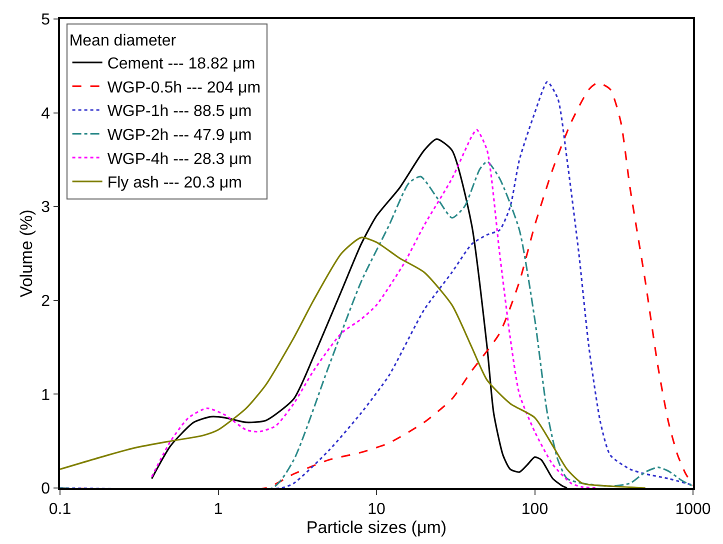  What do you see at coordinates (45, 20) in the screenshot?
I see `y-tick-label: 5` at bounding box center [45, 20].